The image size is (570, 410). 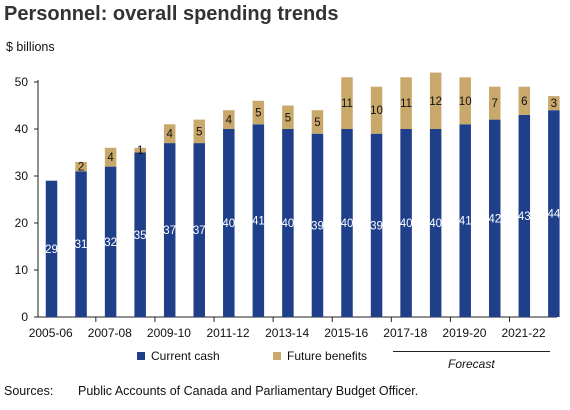 I want to click on x-tick-label: 2011-12, so click(x=227, y=333).